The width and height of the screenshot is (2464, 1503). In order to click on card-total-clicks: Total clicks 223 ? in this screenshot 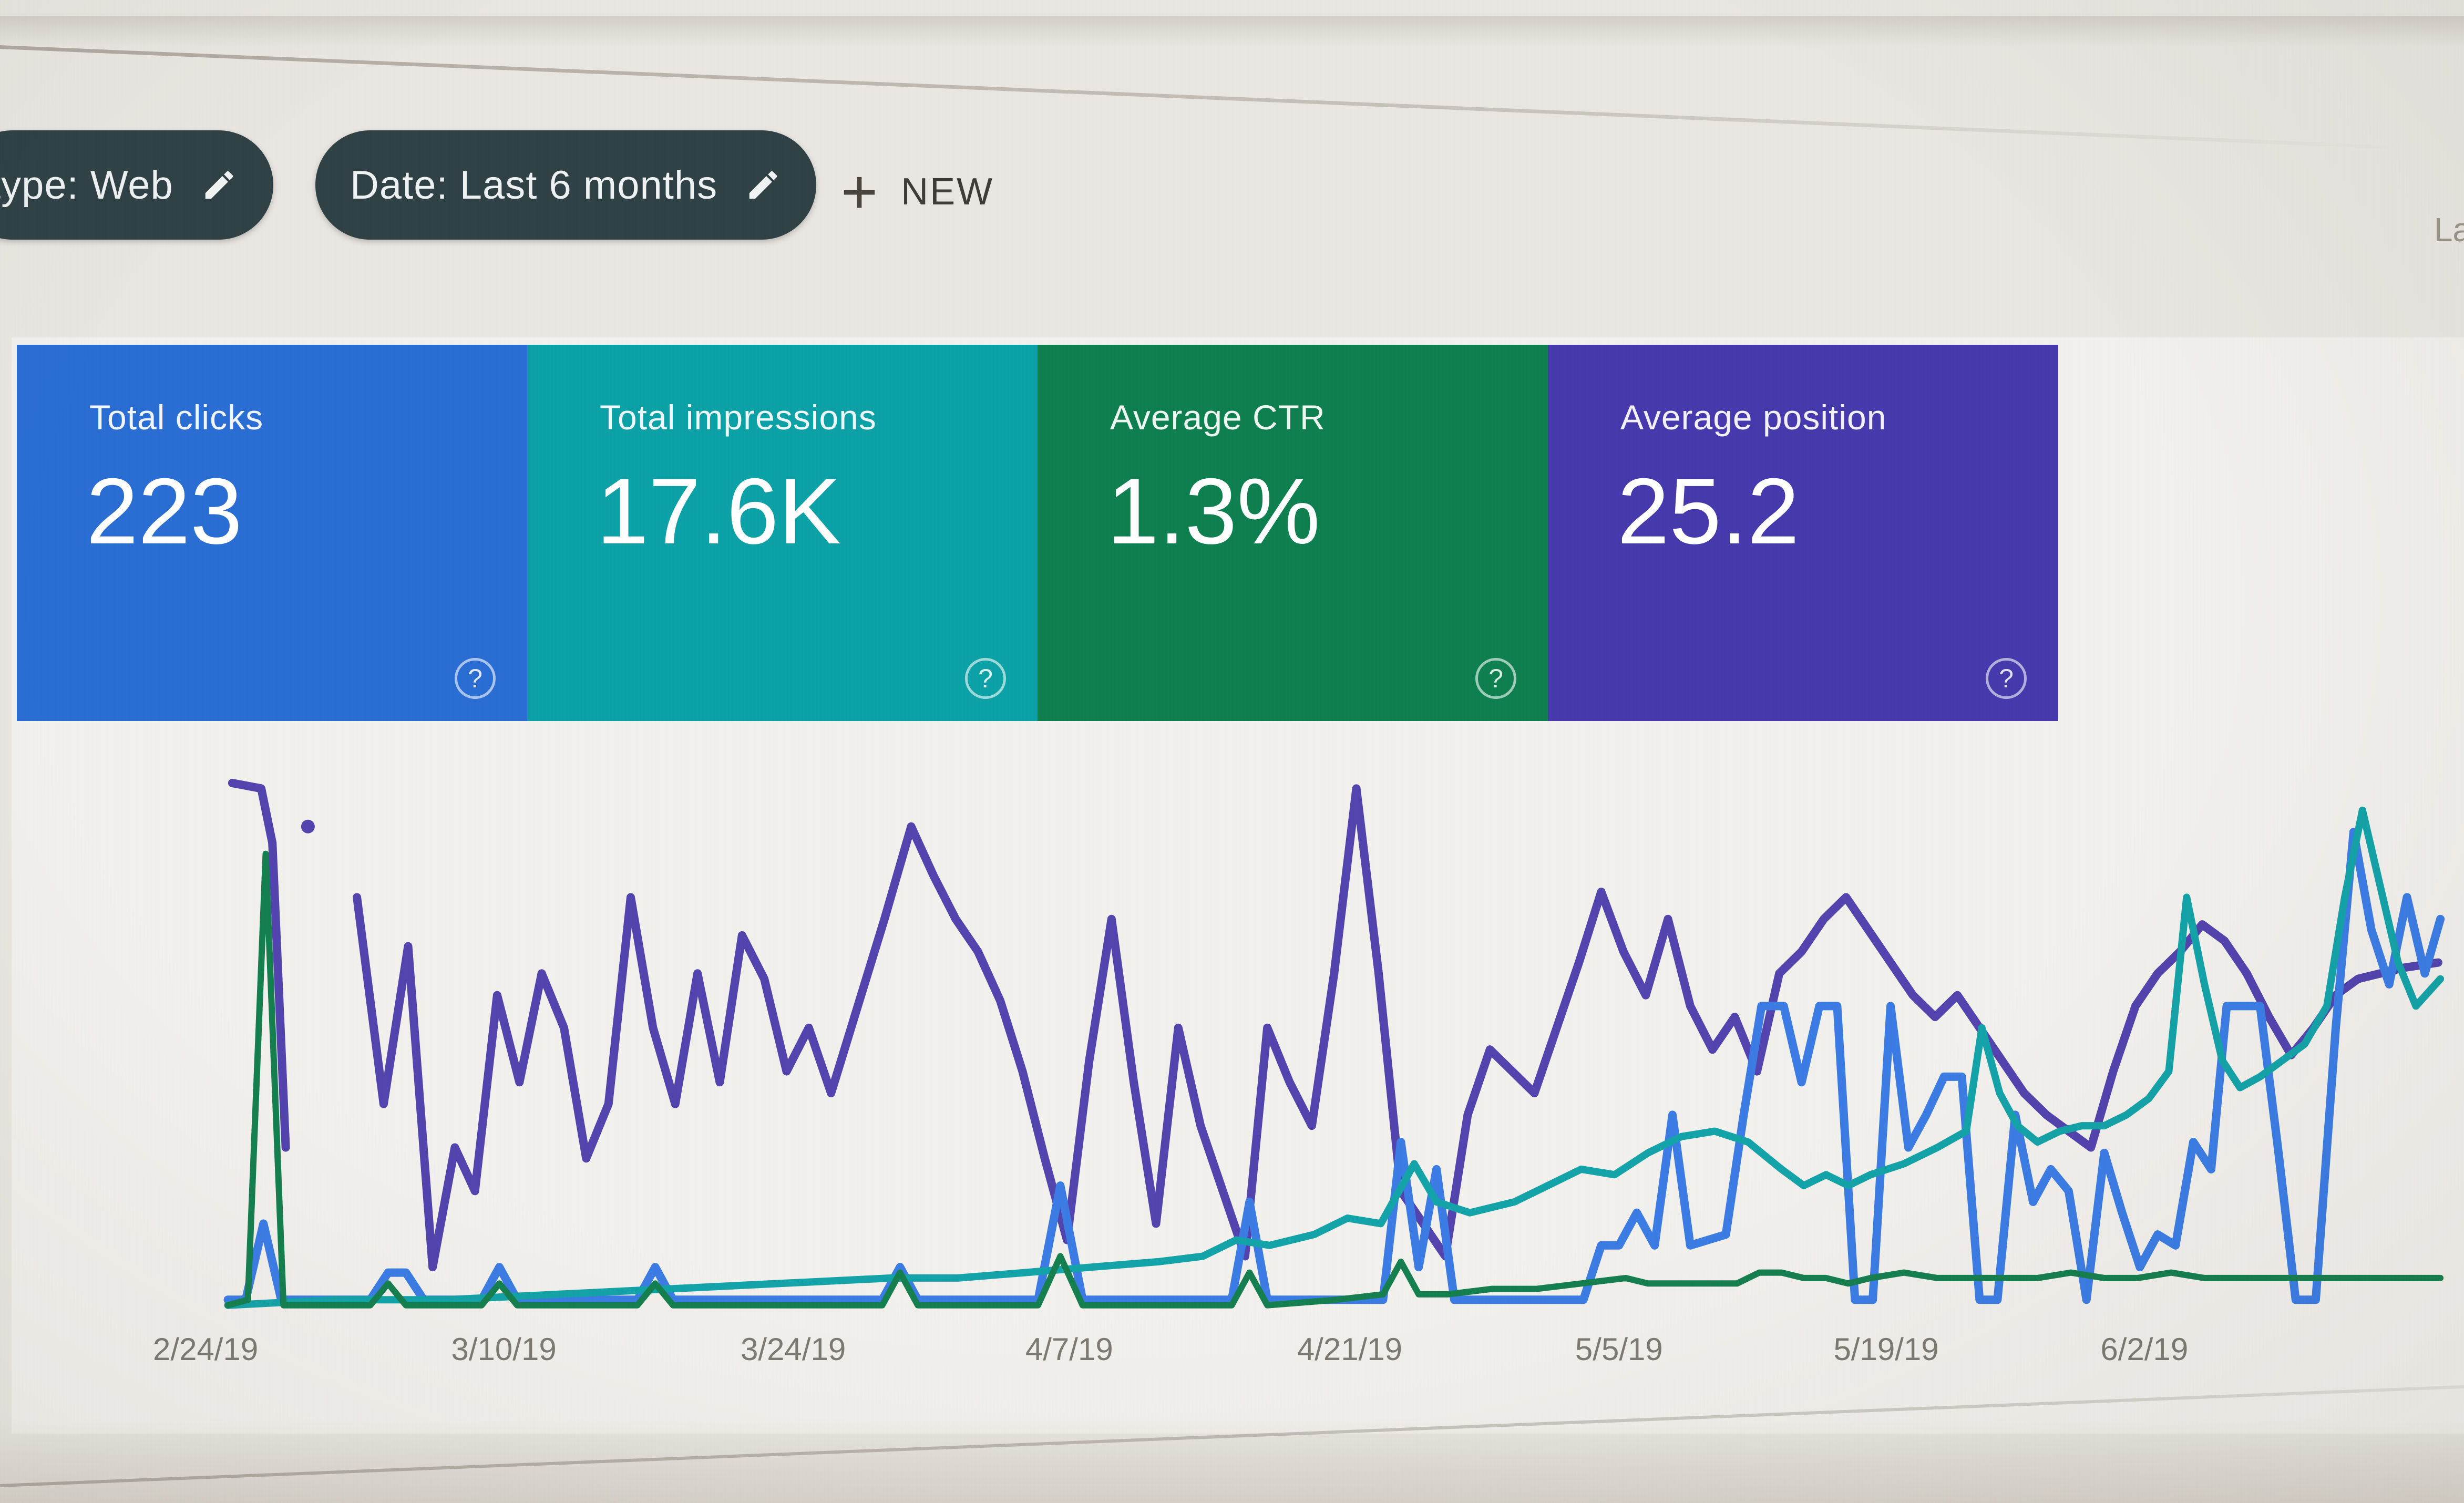, I will do `click(272, 533)`.